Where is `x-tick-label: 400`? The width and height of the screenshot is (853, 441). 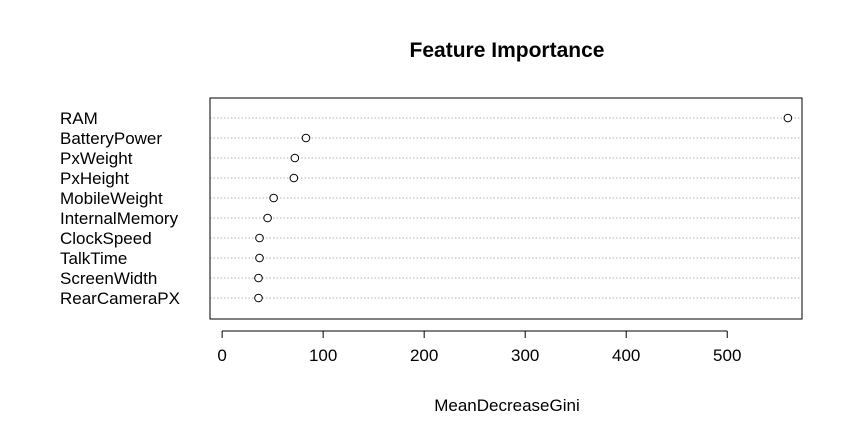
x-tick-label: 400 is located at coordinates (626, 355).